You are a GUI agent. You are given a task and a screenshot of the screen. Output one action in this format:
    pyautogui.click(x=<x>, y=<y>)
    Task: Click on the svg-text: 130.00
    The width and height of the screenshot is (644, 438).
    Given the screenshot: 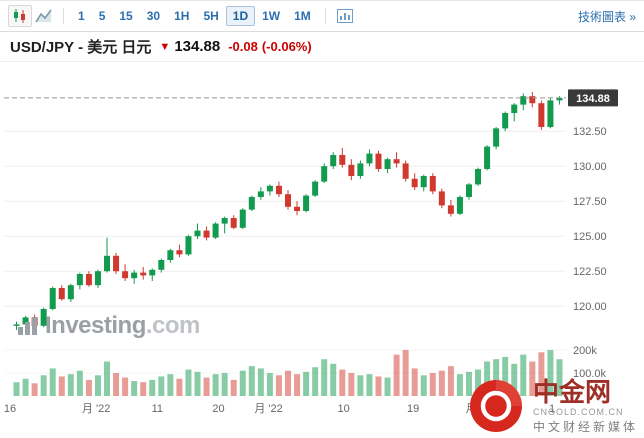 What is the action you would take?
    pyautogui.click(x=590, y=167)
    